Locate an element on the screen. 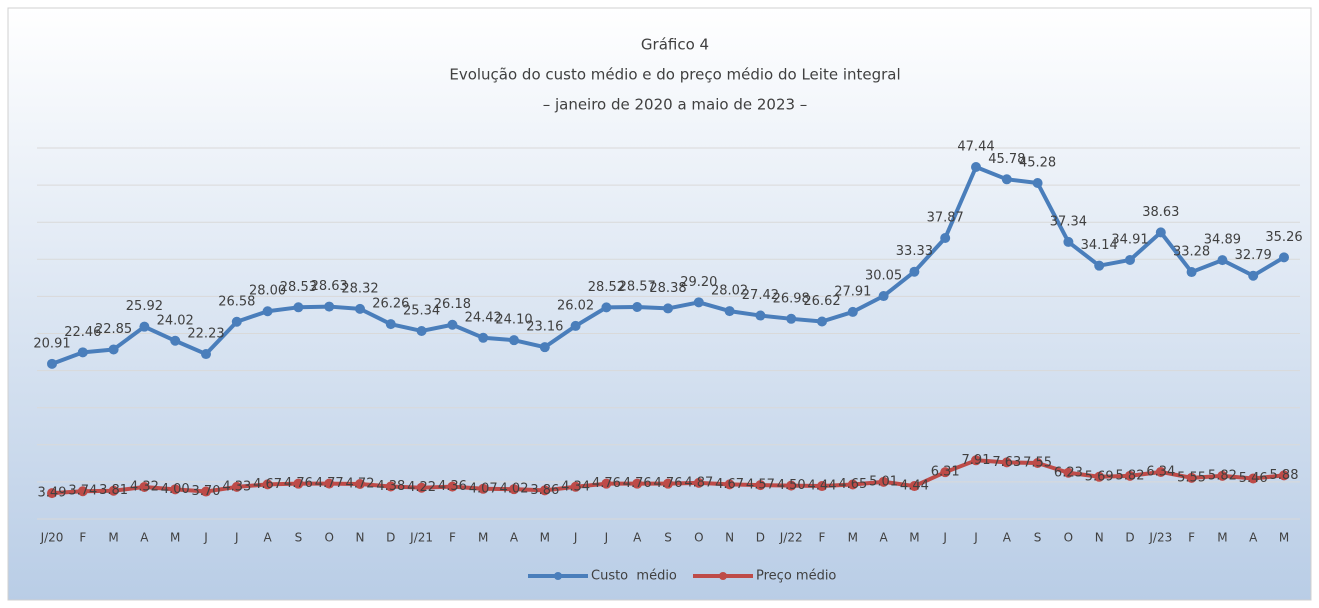 Image resolution: width=1319 pixels, height=608 pixels. data-label: 33.33 is located at coordinates (914, 251).